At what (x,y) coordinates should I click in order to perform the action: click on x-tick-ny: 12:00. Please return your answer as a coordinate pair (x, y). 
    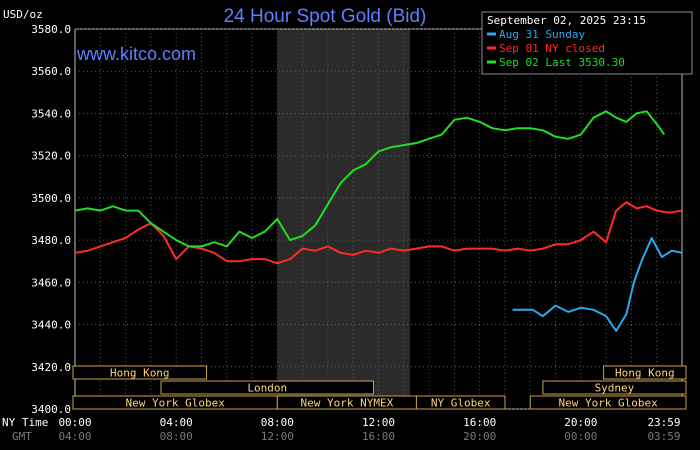
    Looking at the image, I should click on (378, 422).